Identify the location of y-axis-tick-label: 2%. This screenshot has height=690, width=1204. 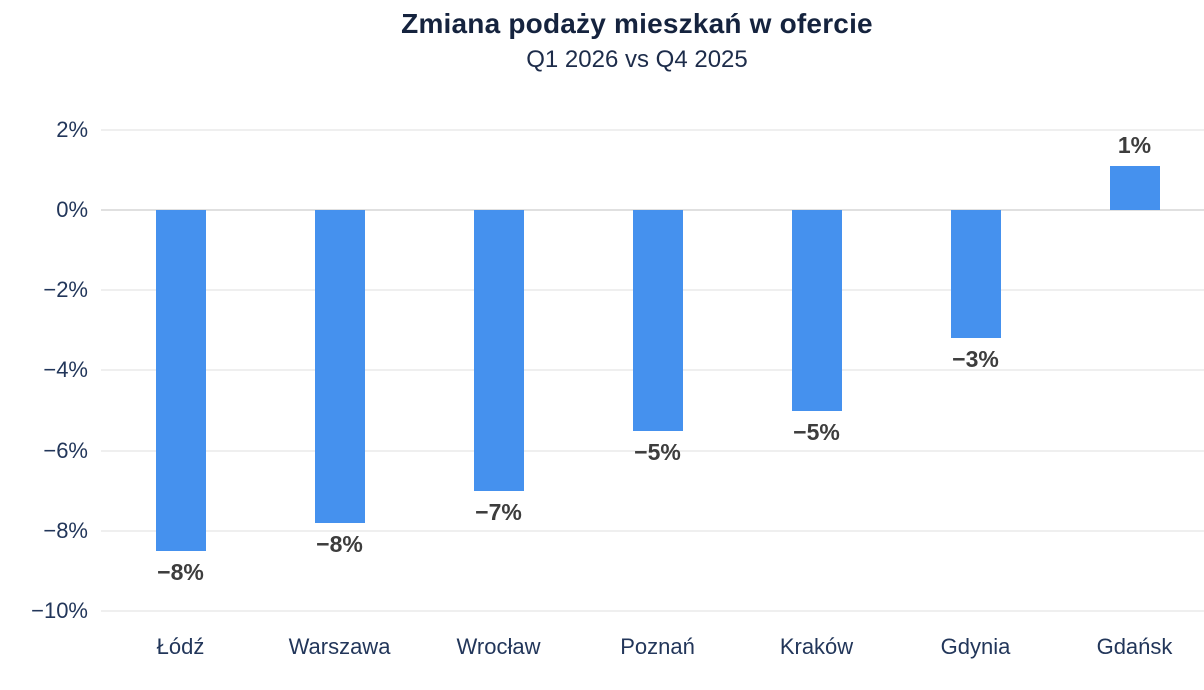
(72, 129).